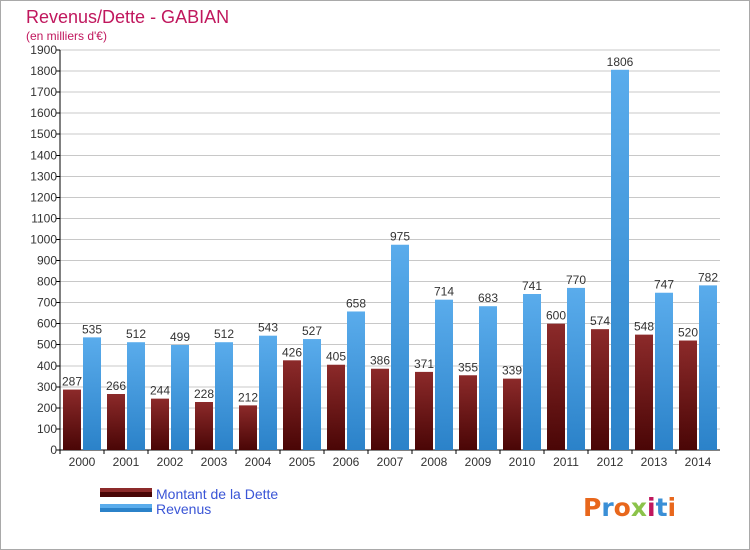 The image size is (750, 550). Describe the element at coordinates (127, 17) in the screenshot. I see `chart-title: Revenus/Dette - GABIAN` at that location.